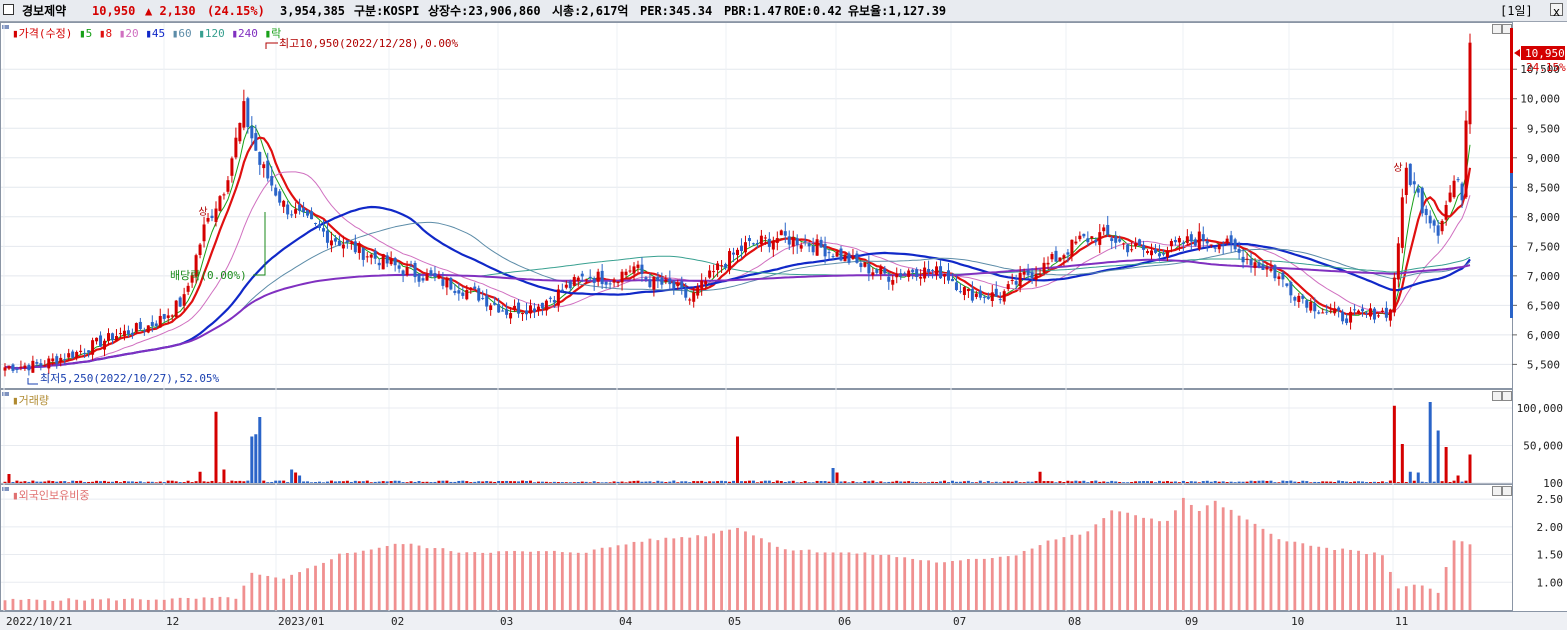 The width and height of the screenshot is (1567, 630). What do you see at coordinates (484, 11) in the screenshot?
I see `listed-shares: 상장수:23,906,860` at bounding box center [484, 11].